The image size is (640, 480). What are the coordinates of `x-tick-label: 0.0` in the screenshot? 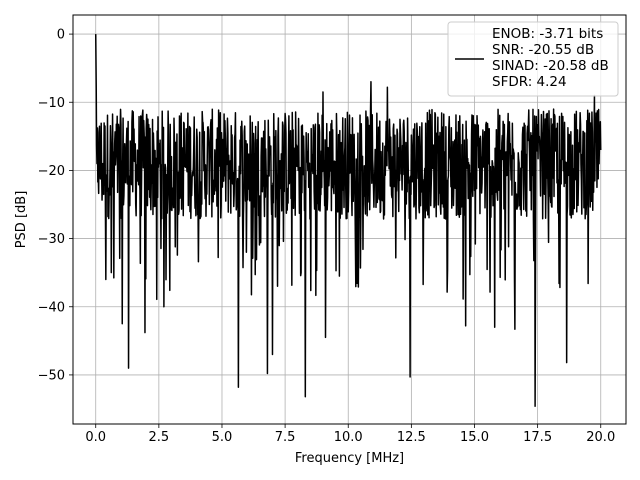 It's located at (95, 437).